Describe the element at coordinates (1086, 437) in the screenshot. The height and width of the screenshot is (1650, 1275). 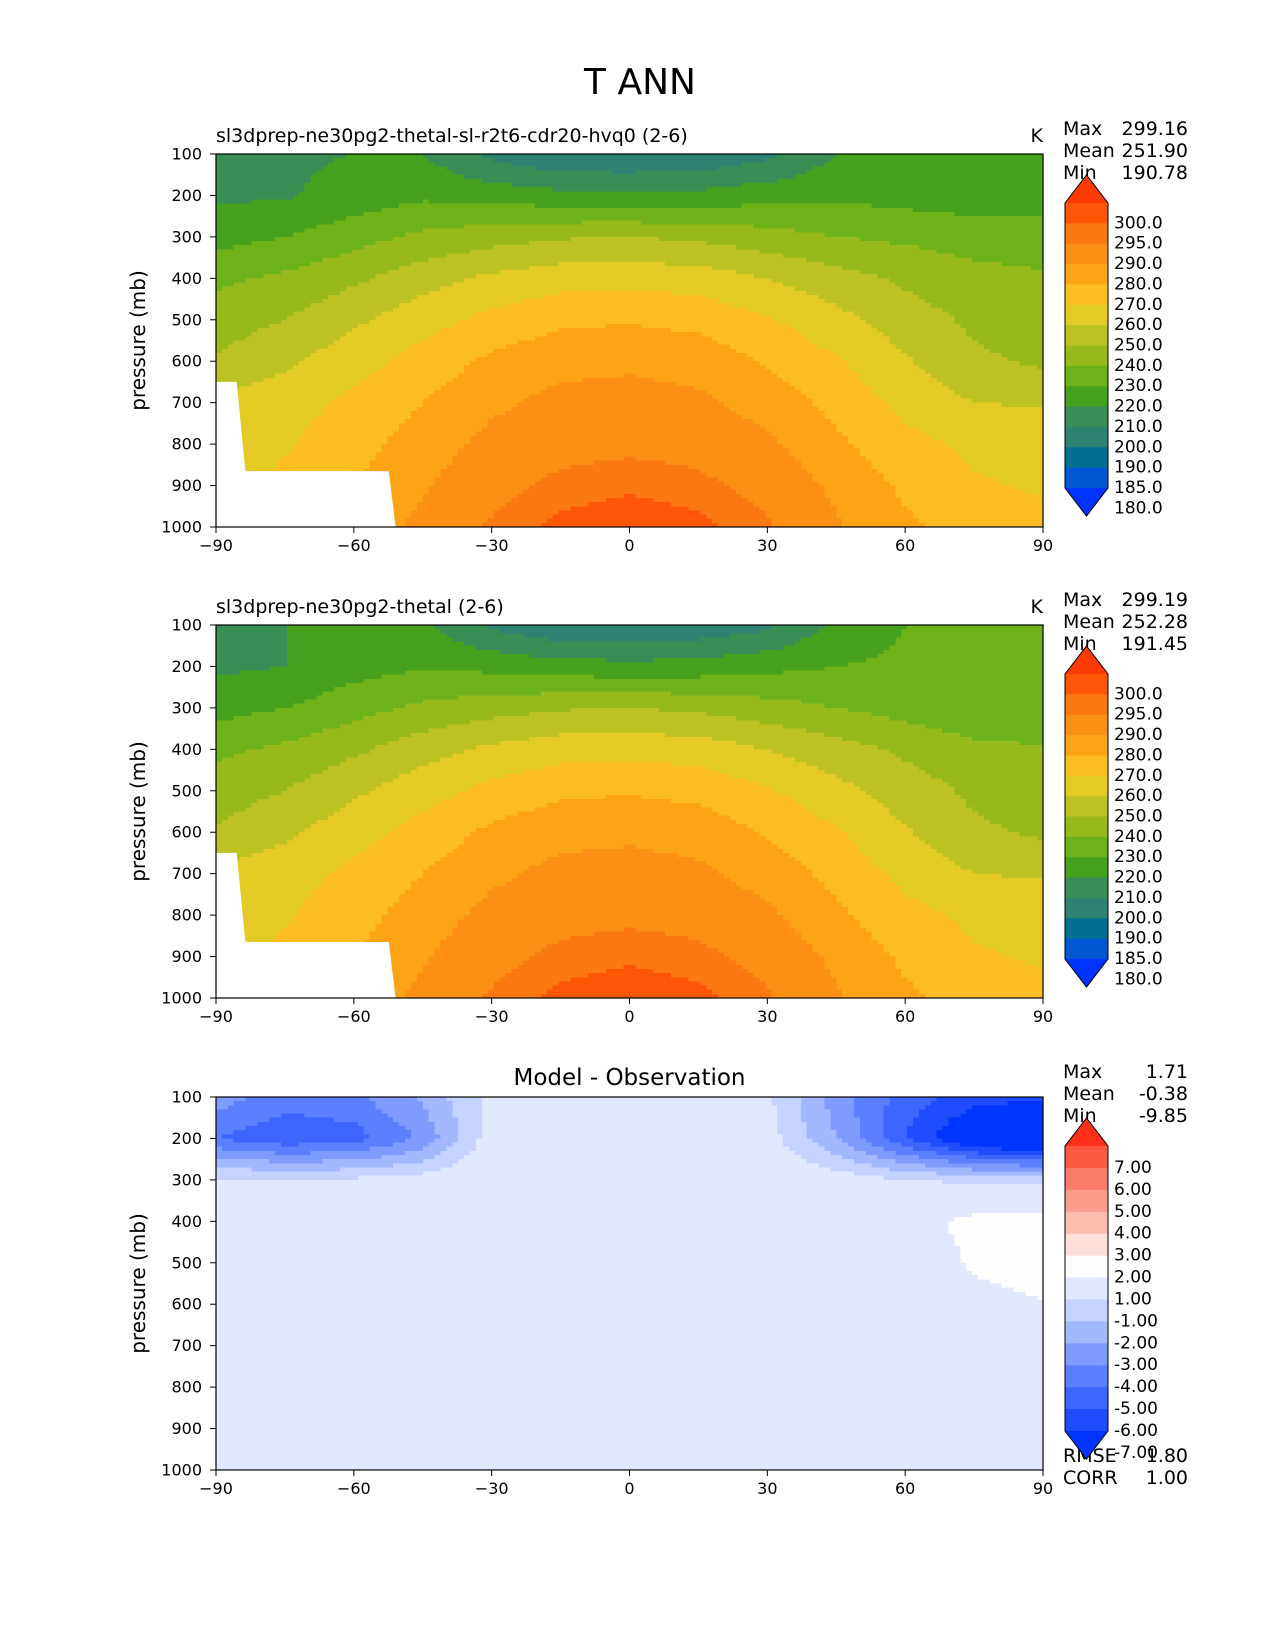
I see `colorbar-band` at that location.